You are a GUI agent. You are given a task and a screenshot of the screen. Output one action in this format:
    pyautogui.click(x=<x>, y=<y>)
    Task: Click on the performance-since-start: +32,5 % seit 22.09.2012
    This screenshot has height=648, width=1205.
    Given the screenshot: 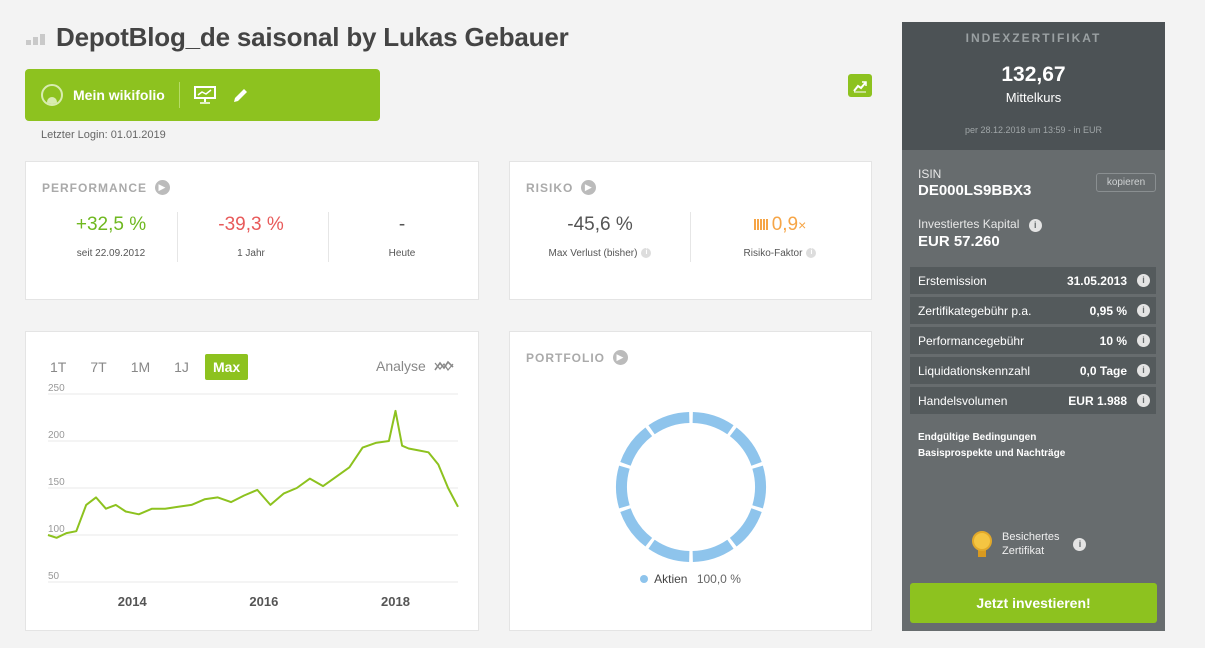 What is the action you would take?
    pyautogui.click(x=111, y=236)
    